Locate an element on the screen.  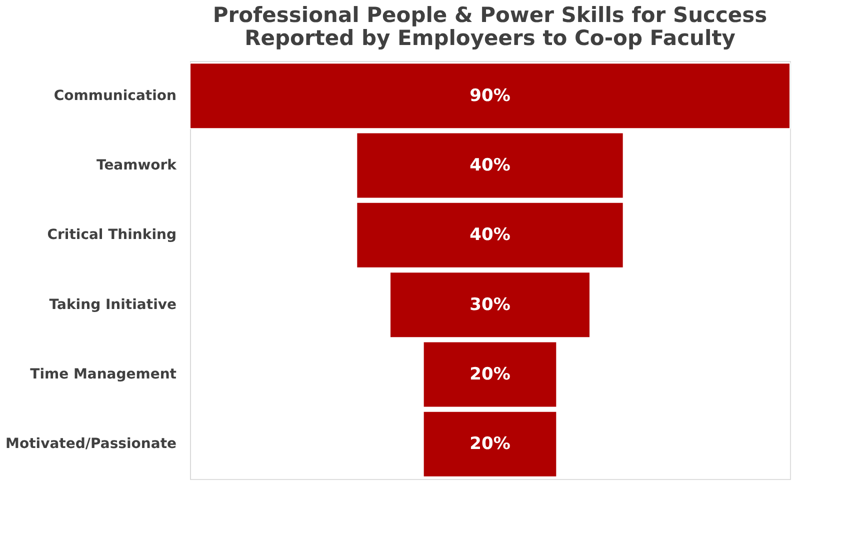
category-label: Motivated/Passionate is located at coordinates (91, 444).